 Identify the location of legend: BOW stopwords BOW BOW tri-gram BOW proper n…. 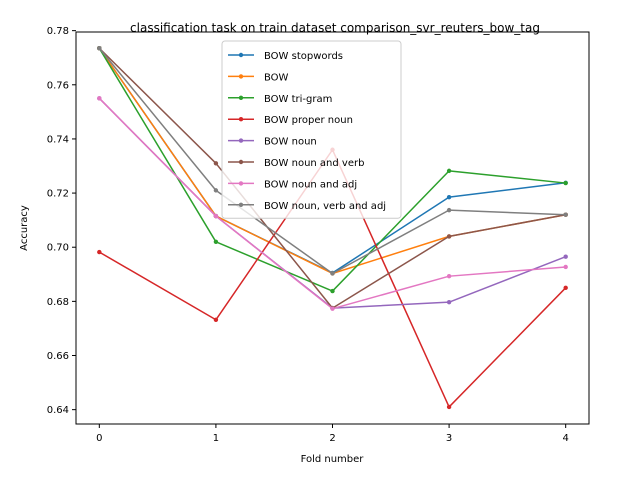
(311, 129).